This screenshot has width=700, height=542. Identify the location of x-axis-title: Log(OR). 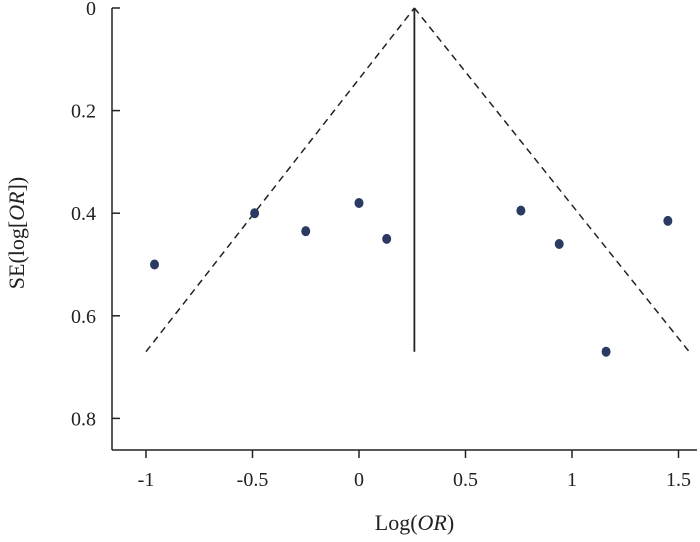
(414, 522).